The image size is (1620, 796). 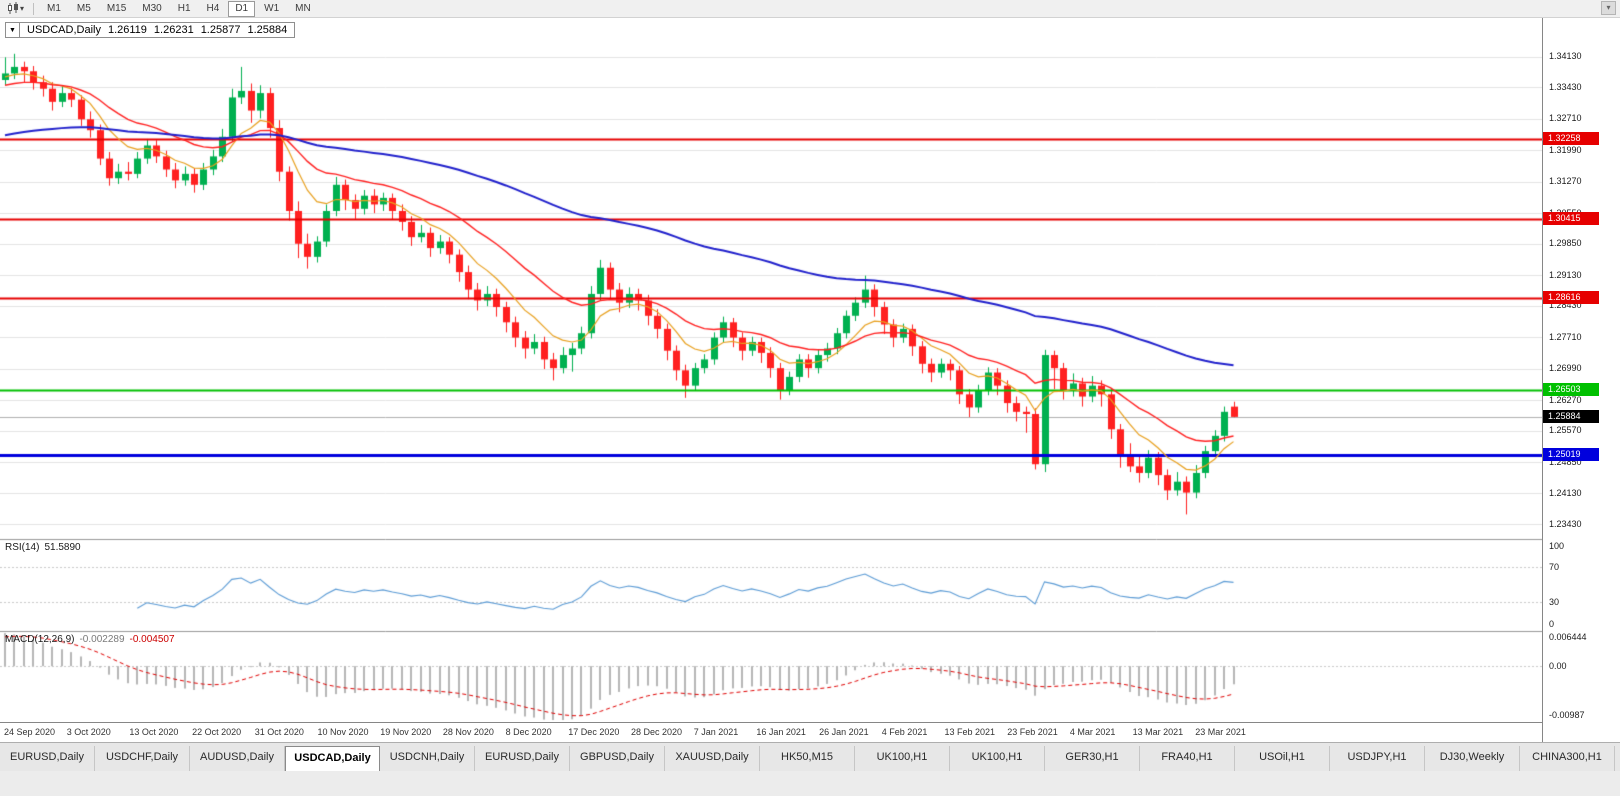 What do you see at coordinates (1571, 138) in the screenshot?
I see `hline-price-badge: 1.32258` at bounding box center [1571, 138].